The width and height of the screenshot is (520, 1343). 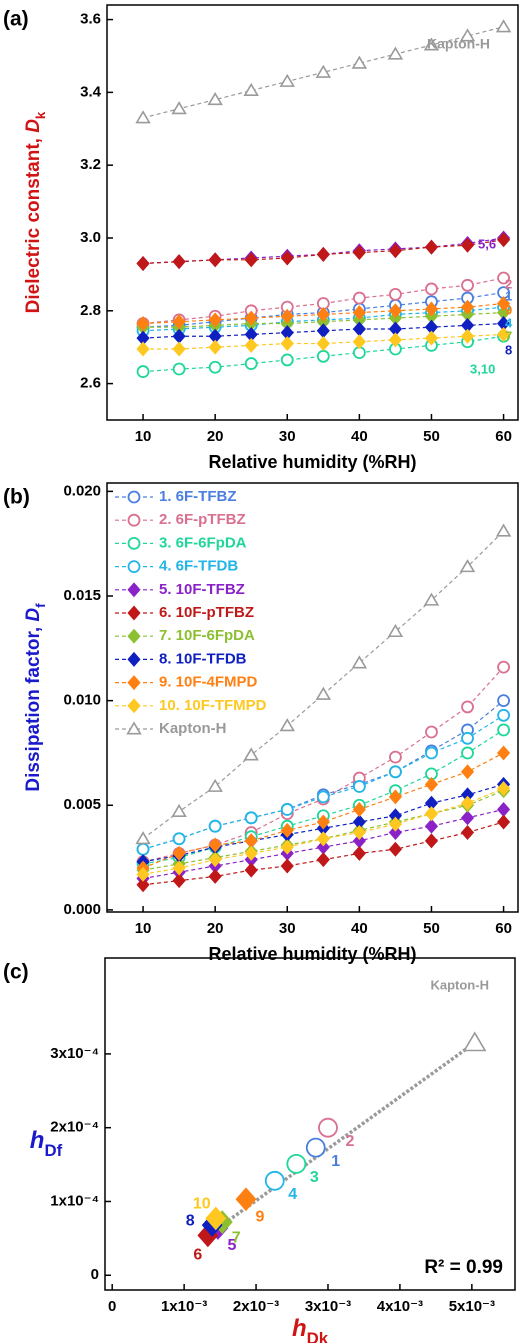 I want to click on y-tick-label: 0.015, so click(x=82, y=595).